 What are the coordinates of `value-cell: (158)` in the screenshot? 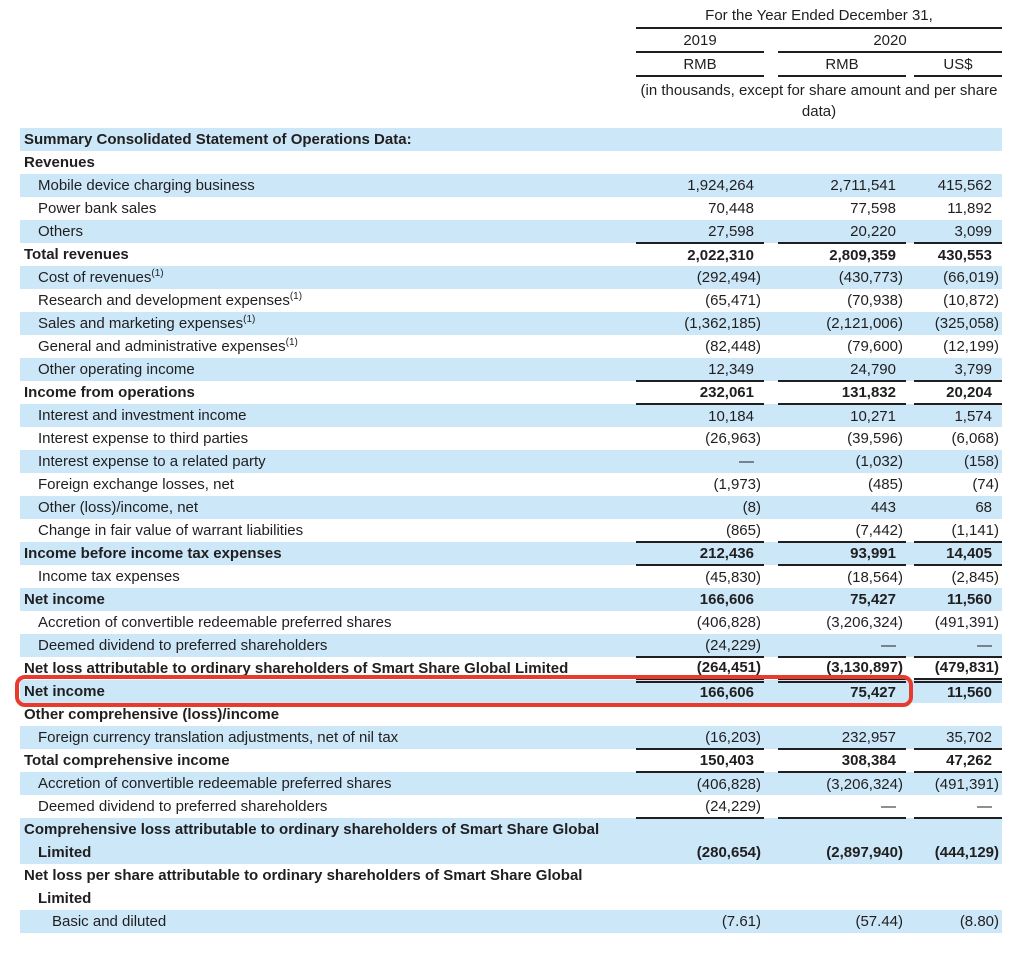 It's located at (981, 461).